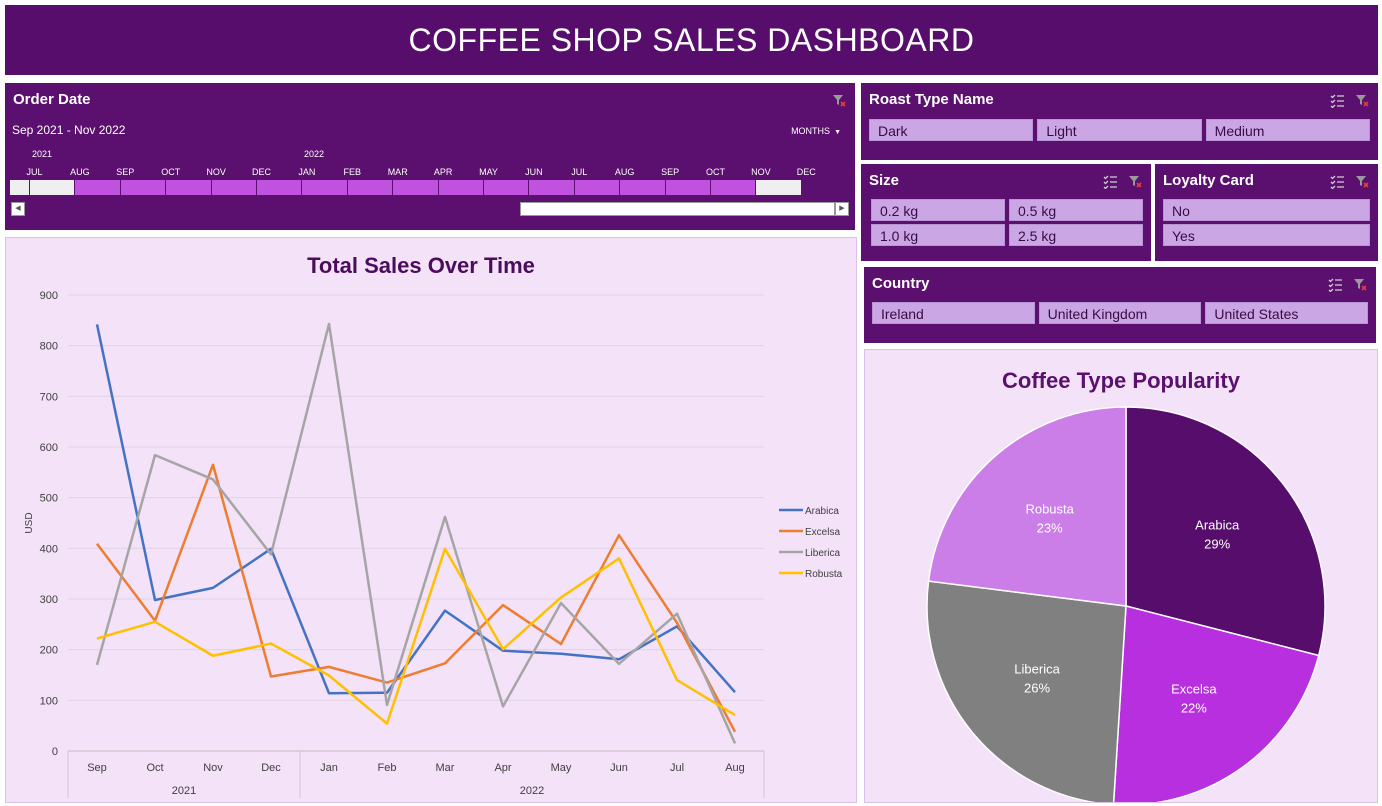 Image resolution: width=1382 pixels, height=806 pixels. Describe the element at coordinates (307, 172) in the screenshot. I see `timeline-month-label: JAN` at that location.